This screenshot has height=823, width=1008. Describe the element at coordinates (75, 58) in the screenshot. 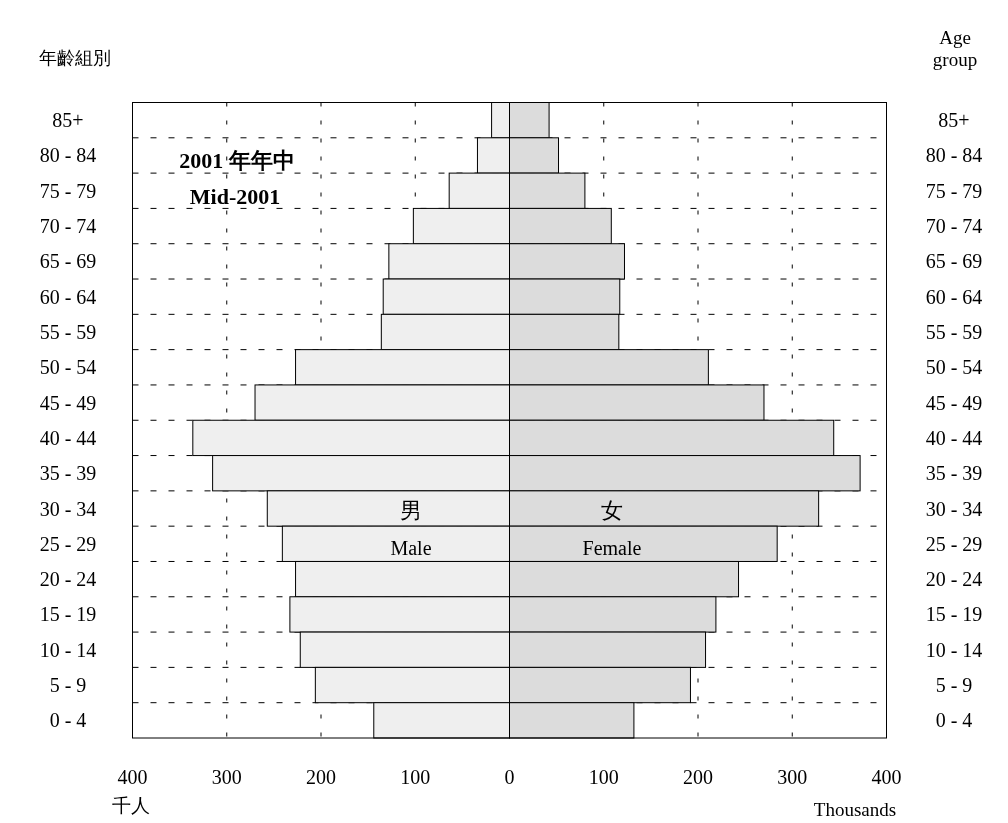

I see `y-axis-title: 年齡組別` at that location.